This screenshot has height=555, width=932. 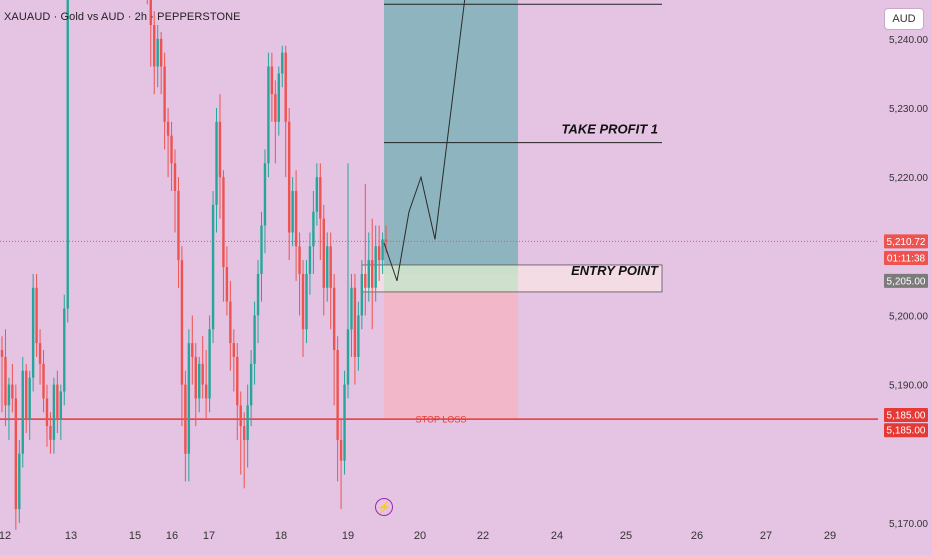 What do you see at coordinates (424, 141) in the screenshot?
I see `projection-line` at bounding box center [424, 141].